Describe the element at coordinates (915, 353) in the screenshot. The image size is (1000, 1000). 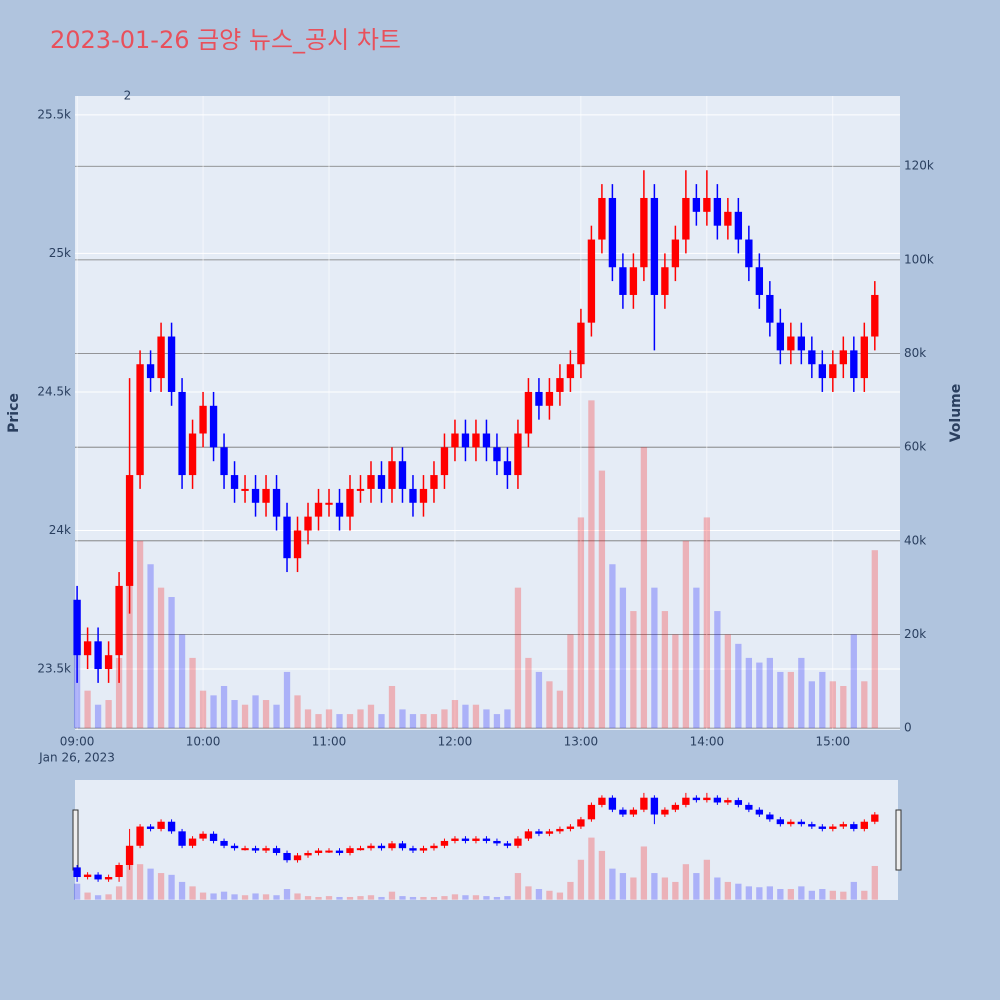
I see `y2-tick-label: 80k` at that location.